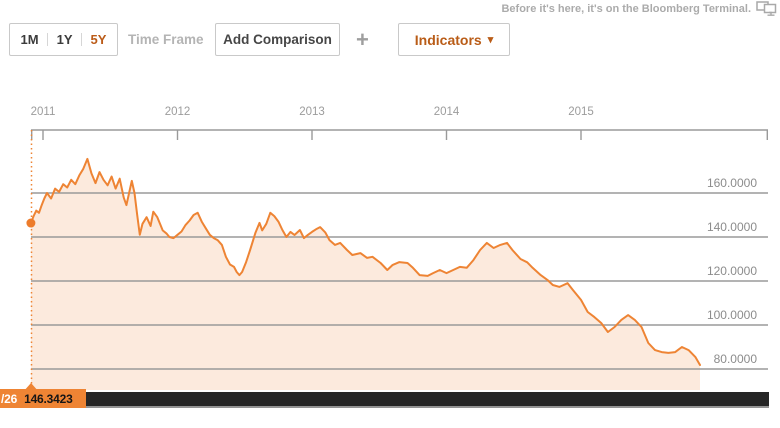 Image resolution: width=780 pixels, height=428 pixels. I want to click on plus-icon: +, so click(362, 39).